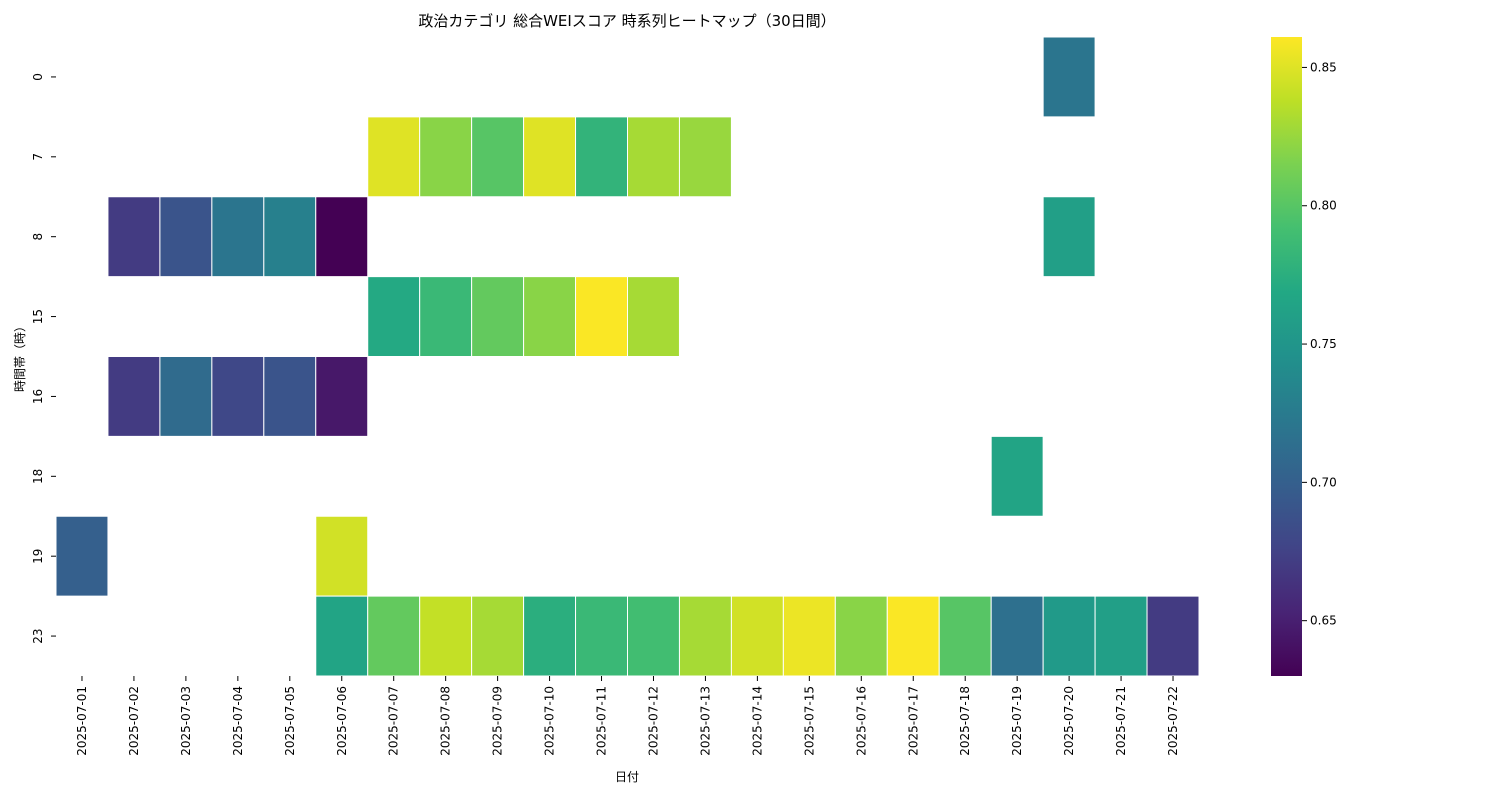 The height and width of the screenshot is (800, 1500). I want to click on x-tick-label: 2025-07-06, so click(342, 721).